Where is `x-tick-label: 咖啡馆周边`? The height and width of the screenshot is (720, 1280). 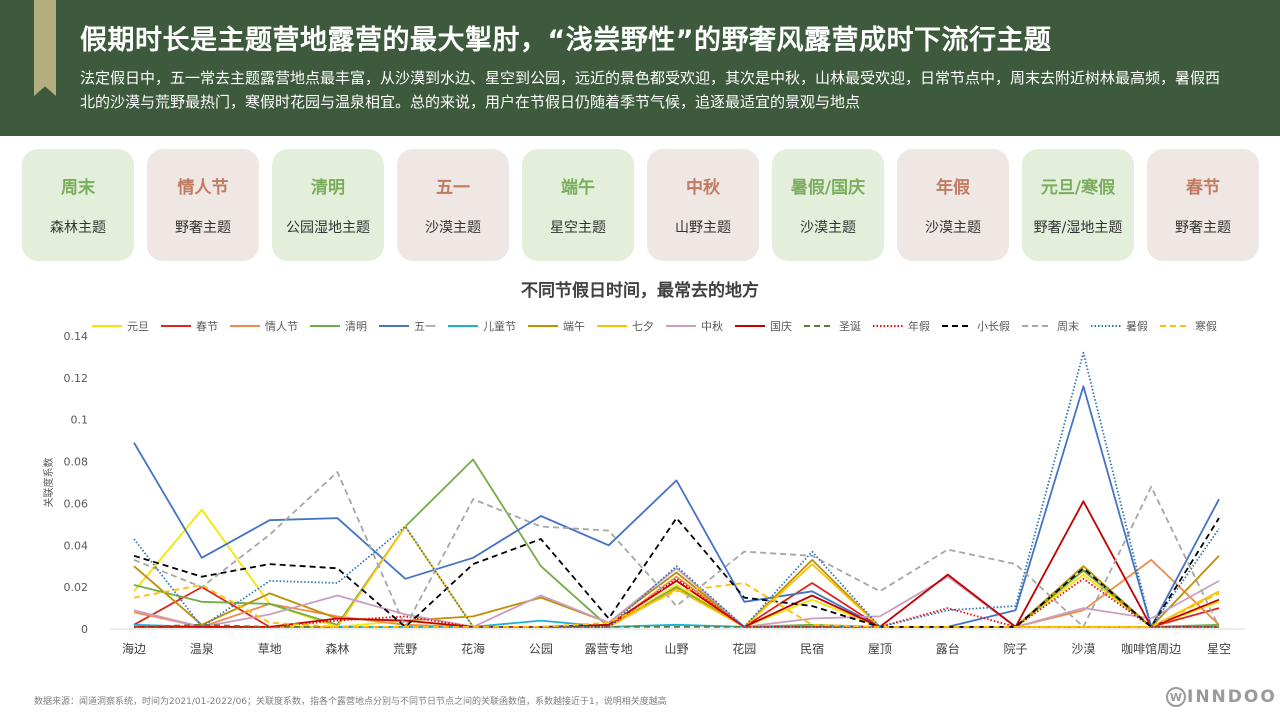
x-tick-label: 咖啡馆周边 is located at coordinates (1151, 648).